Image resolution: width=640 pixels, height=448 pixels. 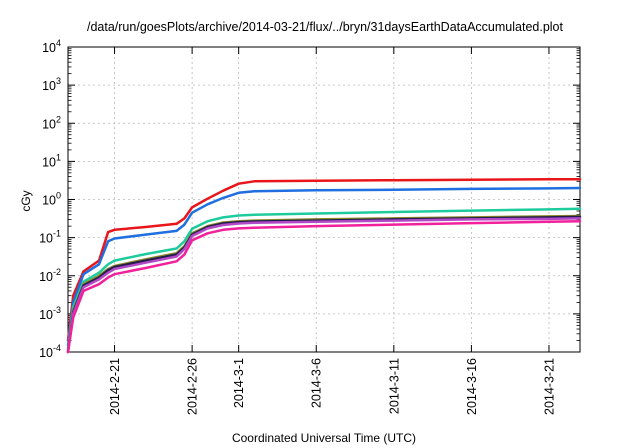 I want to click on x-tick-label: 2014-3-21, so click(x=549, y=386).